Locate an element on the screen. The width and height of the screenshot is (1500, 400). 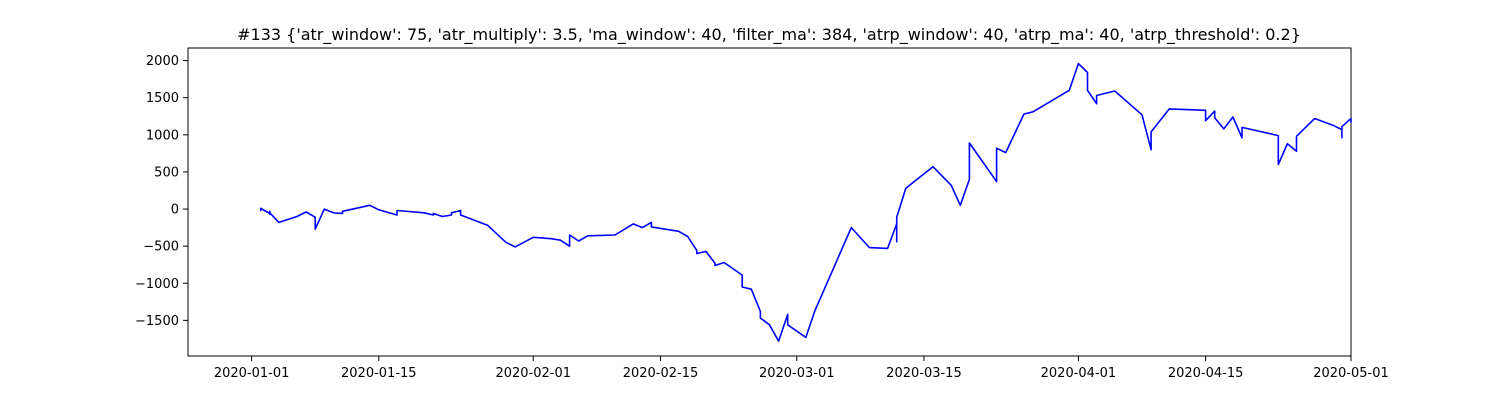
y-tick-label: 1500 is located at coordinates (162, 98).